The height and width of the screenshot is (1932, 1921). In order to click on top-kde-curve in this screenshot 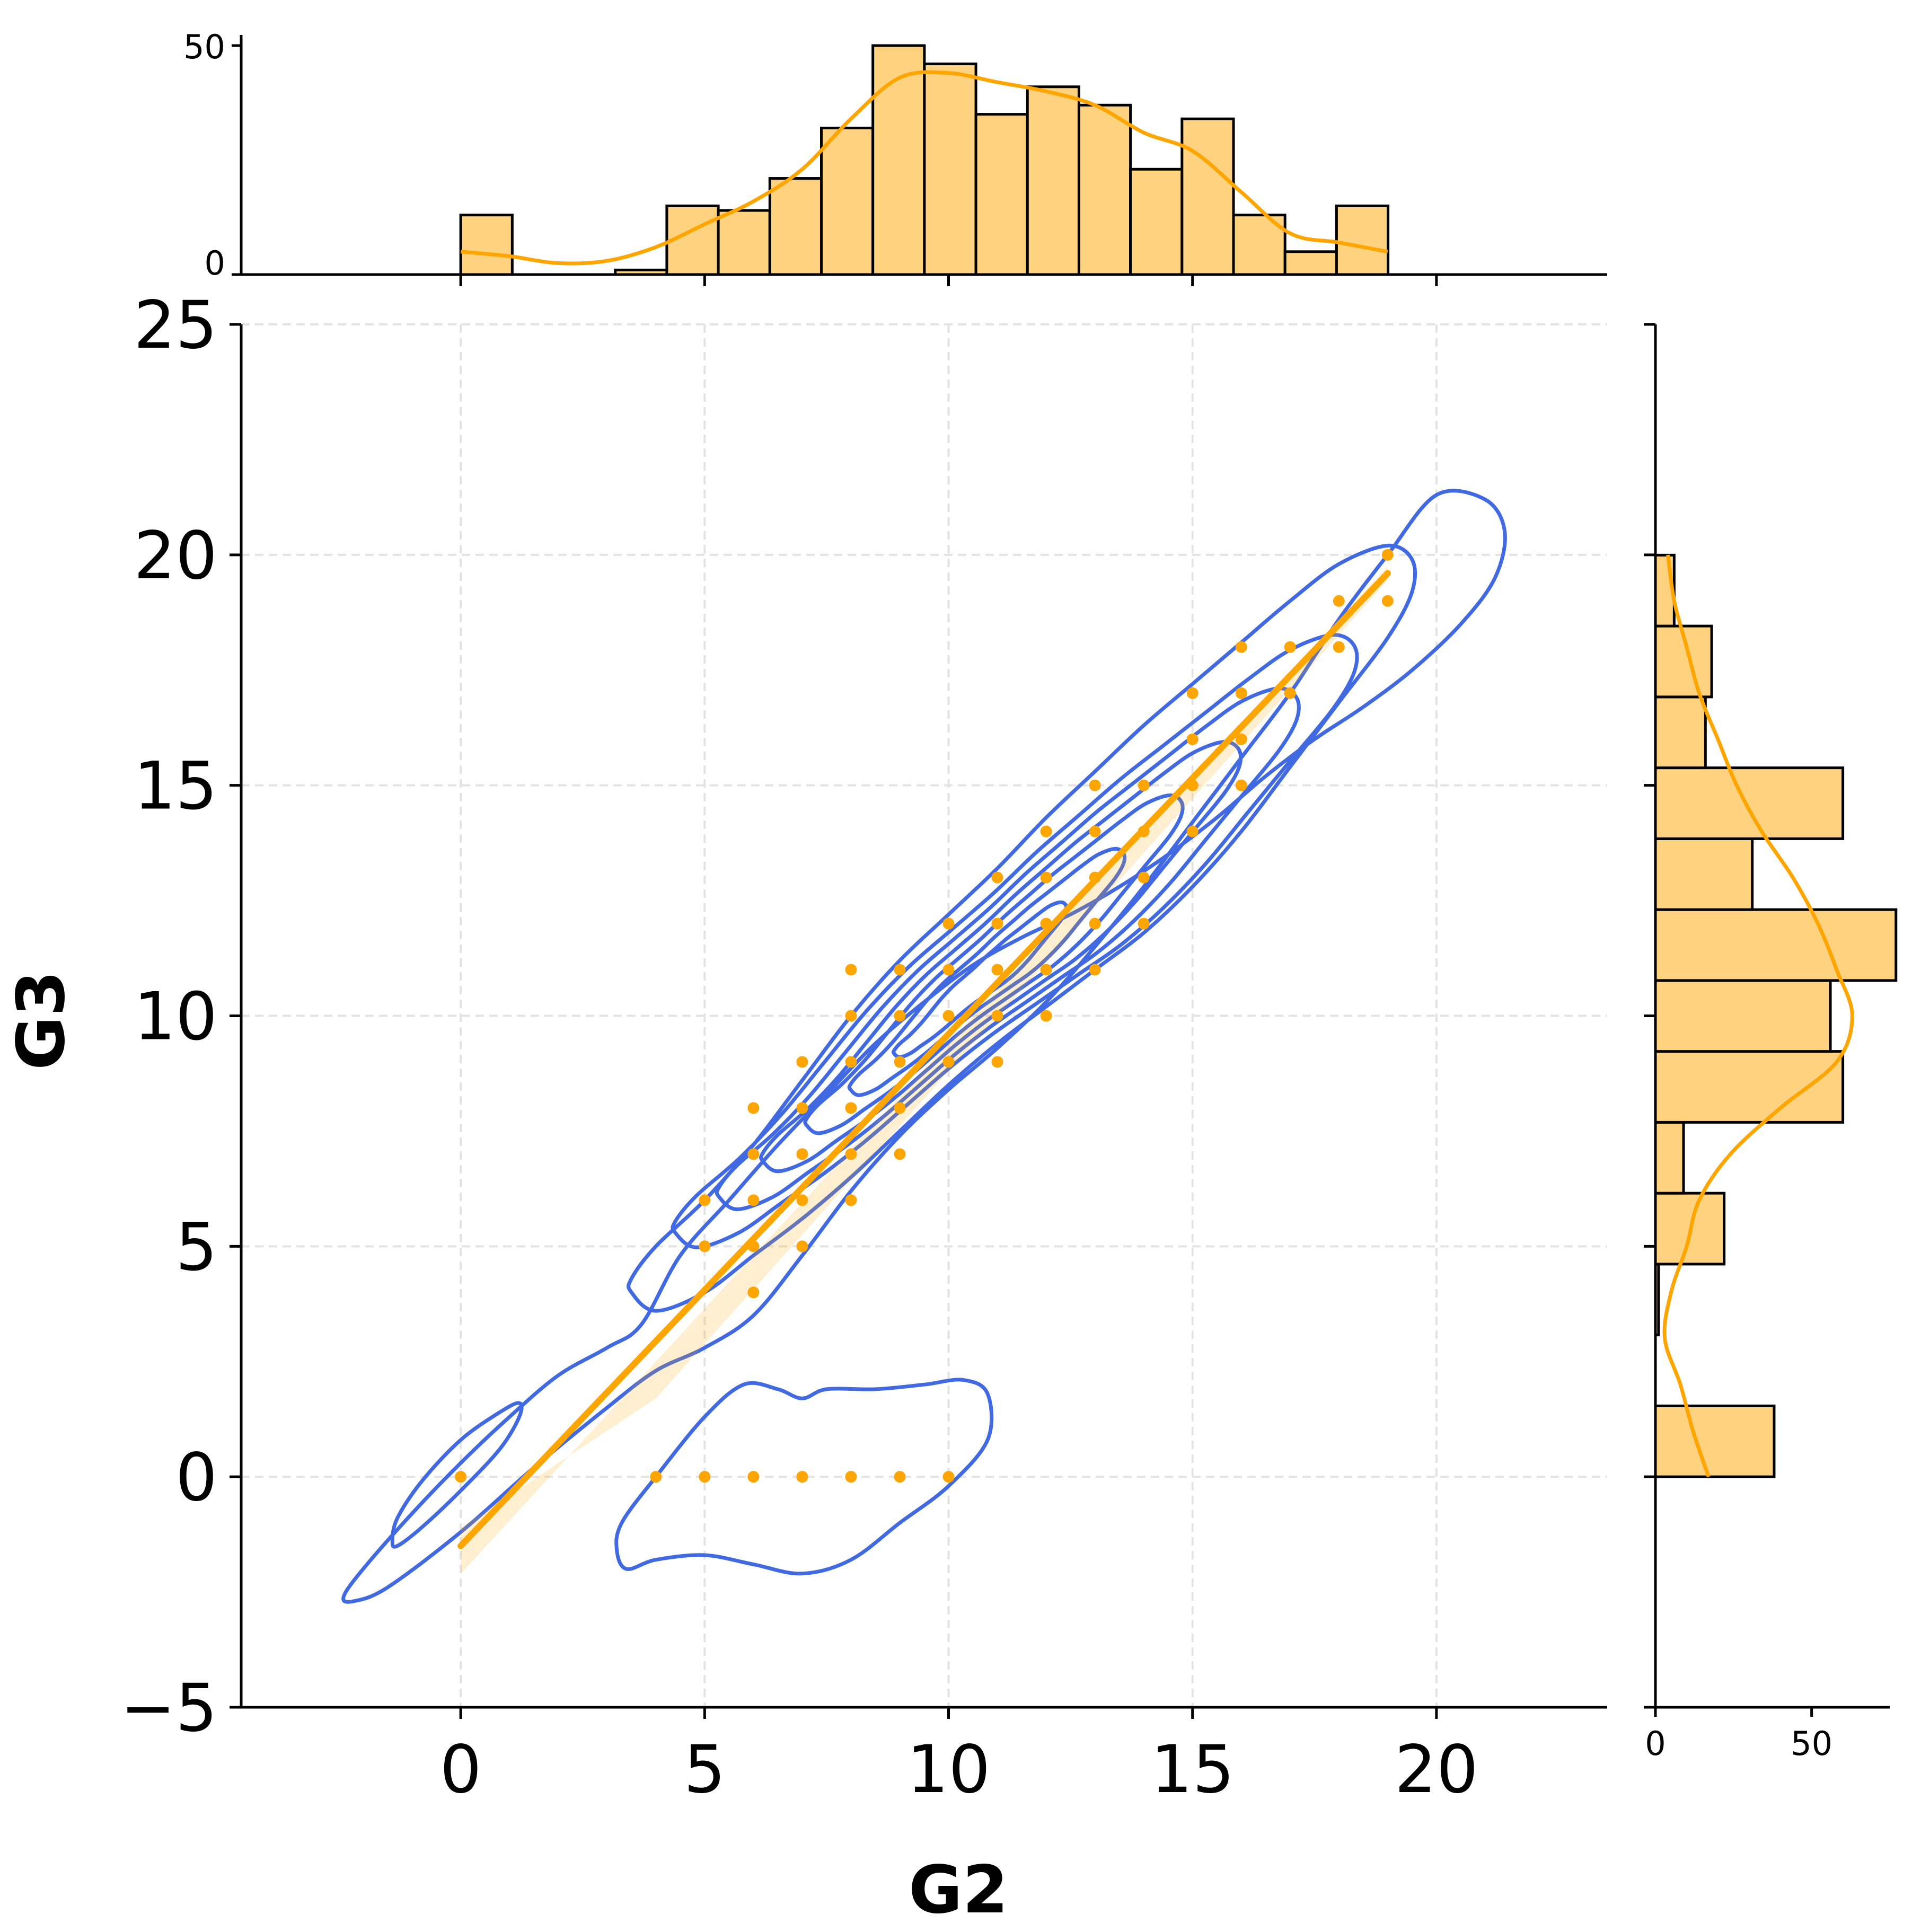, I will do `click(924, 168)`.